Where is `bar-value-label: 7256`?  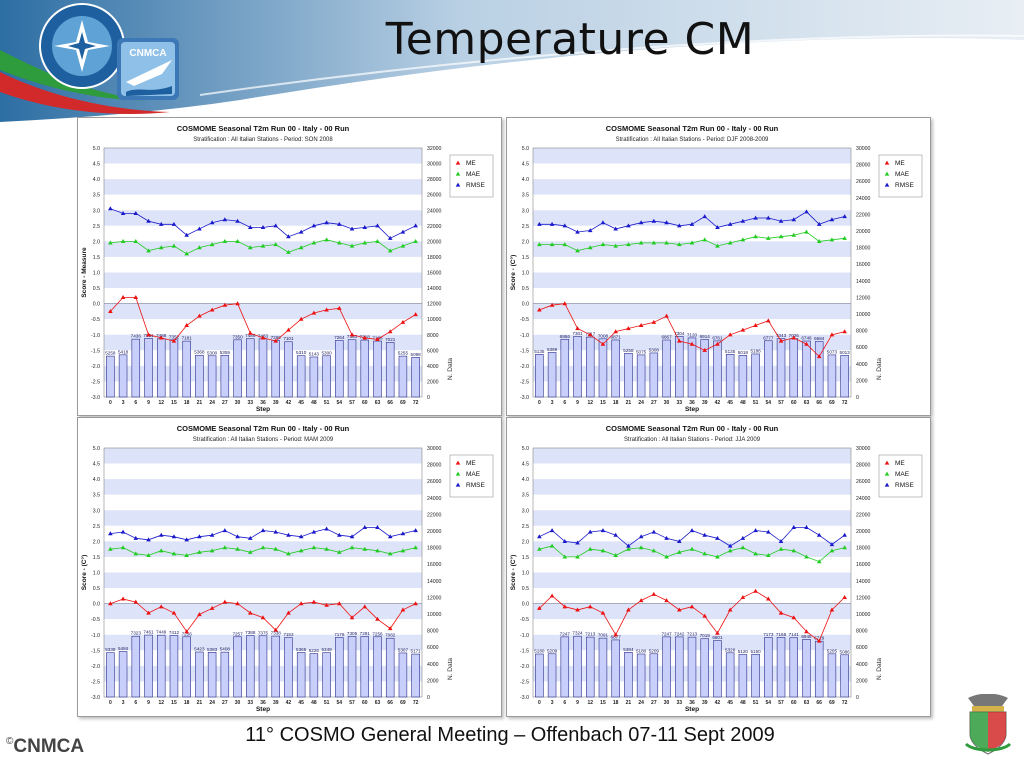 bar-value-label: 7256 is located at coordinates (377, 633).